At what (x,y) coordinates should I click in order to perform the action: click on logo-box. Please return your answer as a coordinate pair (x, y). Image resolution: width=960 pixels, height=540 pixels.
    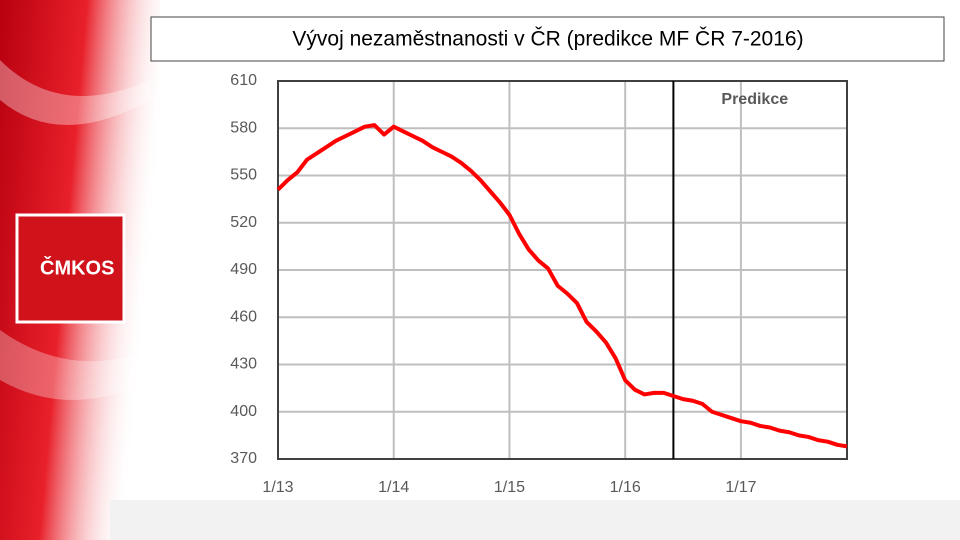
    Looking at the image, I should click on (70, 268).